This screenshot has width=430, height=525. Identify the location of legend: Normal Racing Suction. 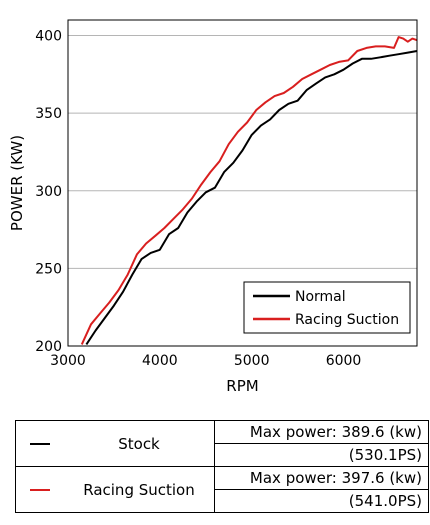
(327, 307).